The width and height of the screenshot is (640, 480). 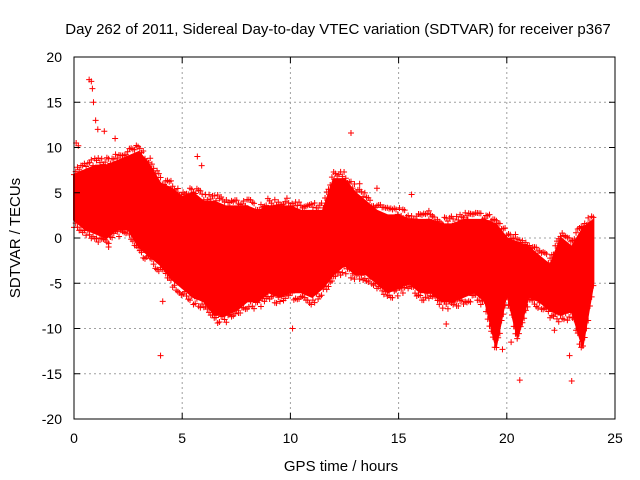 What do you see at coordinates (54, 102) in the screenshot?
I see `y-tick-label: 15` at bounding box center [54, 102].